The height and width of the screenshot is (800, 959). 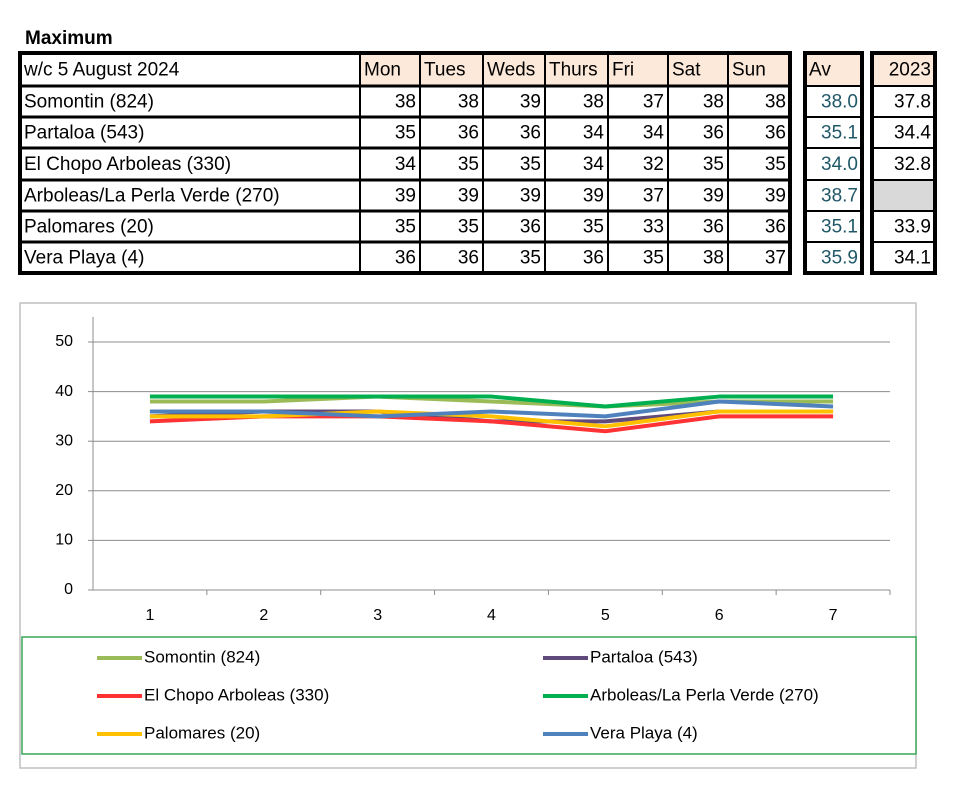 What do you see at coordinates (749, 70) in the screenshot?
I see `column-header: Sun` at bounding box center [749, 70].